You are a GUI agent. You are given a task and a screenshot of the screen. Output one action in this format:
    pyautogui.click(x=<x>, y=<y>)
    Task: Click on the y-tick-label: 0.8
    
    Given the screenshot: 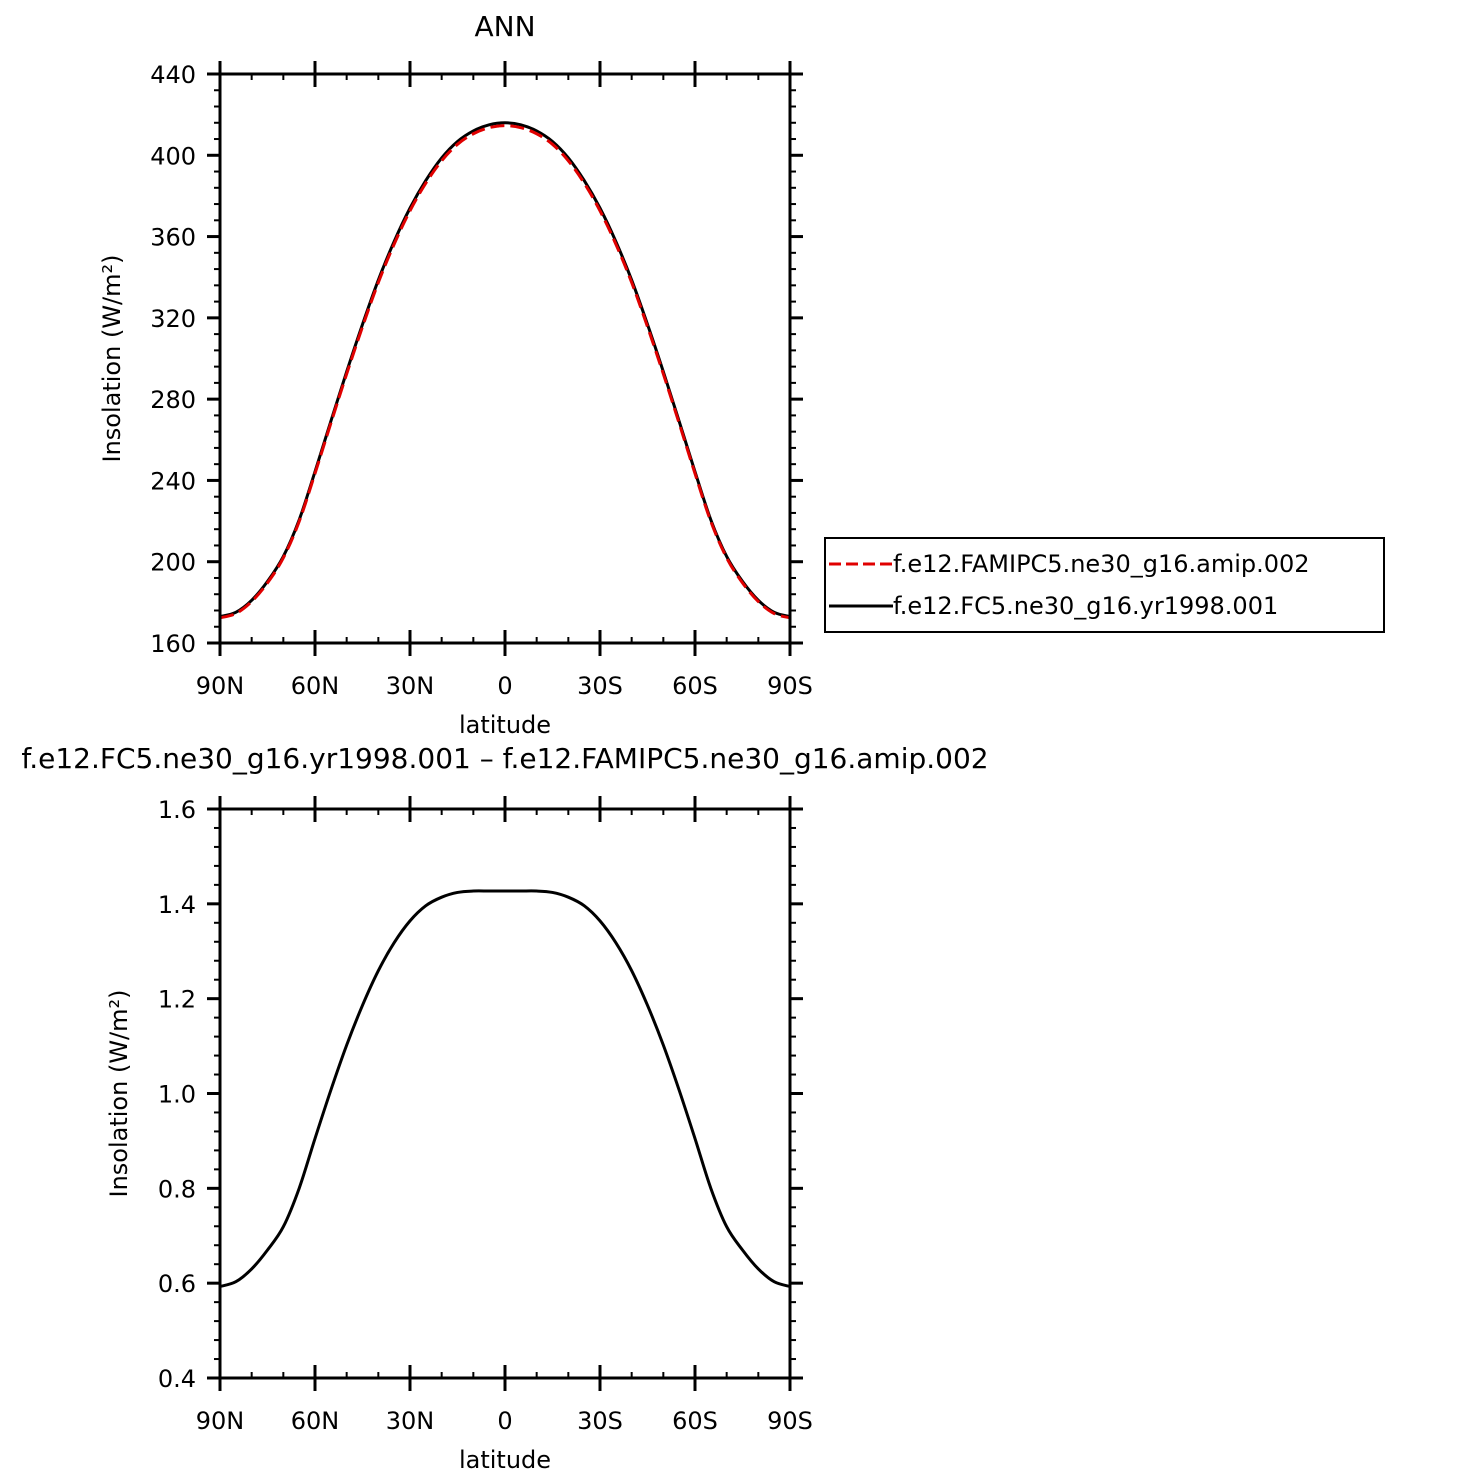 What is the action you would take?
    pyautogui.click(x=177, y=1189)
    